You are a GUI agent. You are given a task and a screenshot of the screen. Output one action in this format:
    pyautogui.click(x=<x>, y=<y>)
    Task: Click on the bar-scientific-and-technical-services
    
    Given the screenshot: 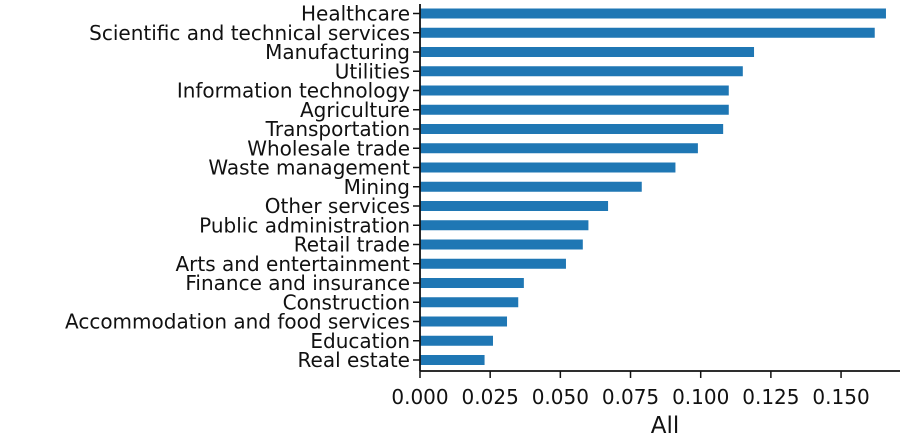 What is the action you would take?
    pyautogui.click(x=647, y=32)
    